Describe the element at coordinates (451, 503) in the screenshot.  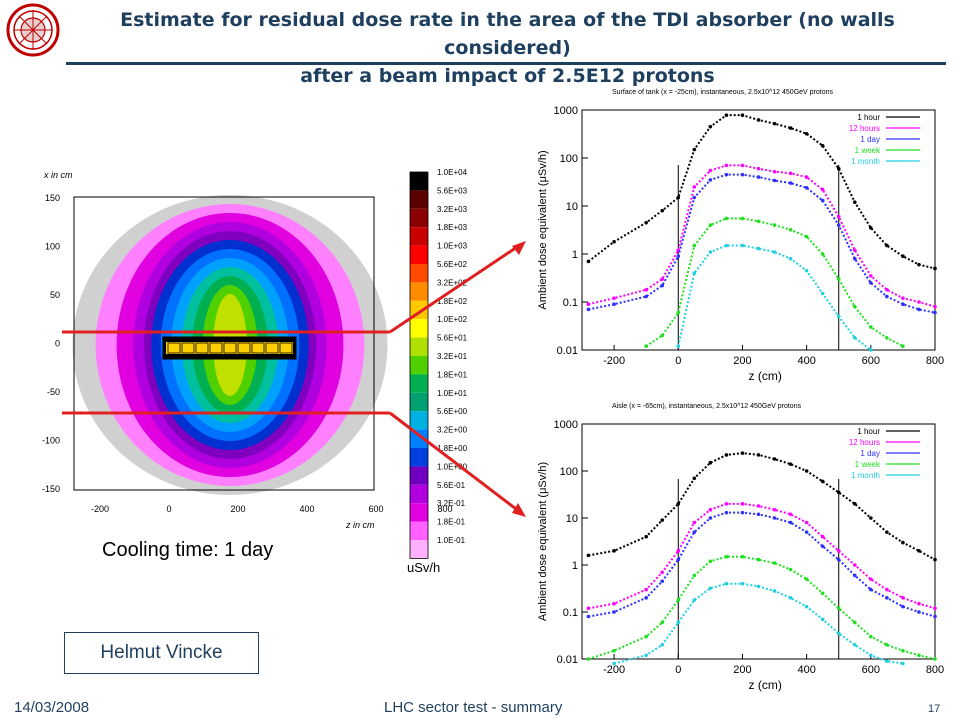
I see `colorbar-label: 3.2E-01` at that location.